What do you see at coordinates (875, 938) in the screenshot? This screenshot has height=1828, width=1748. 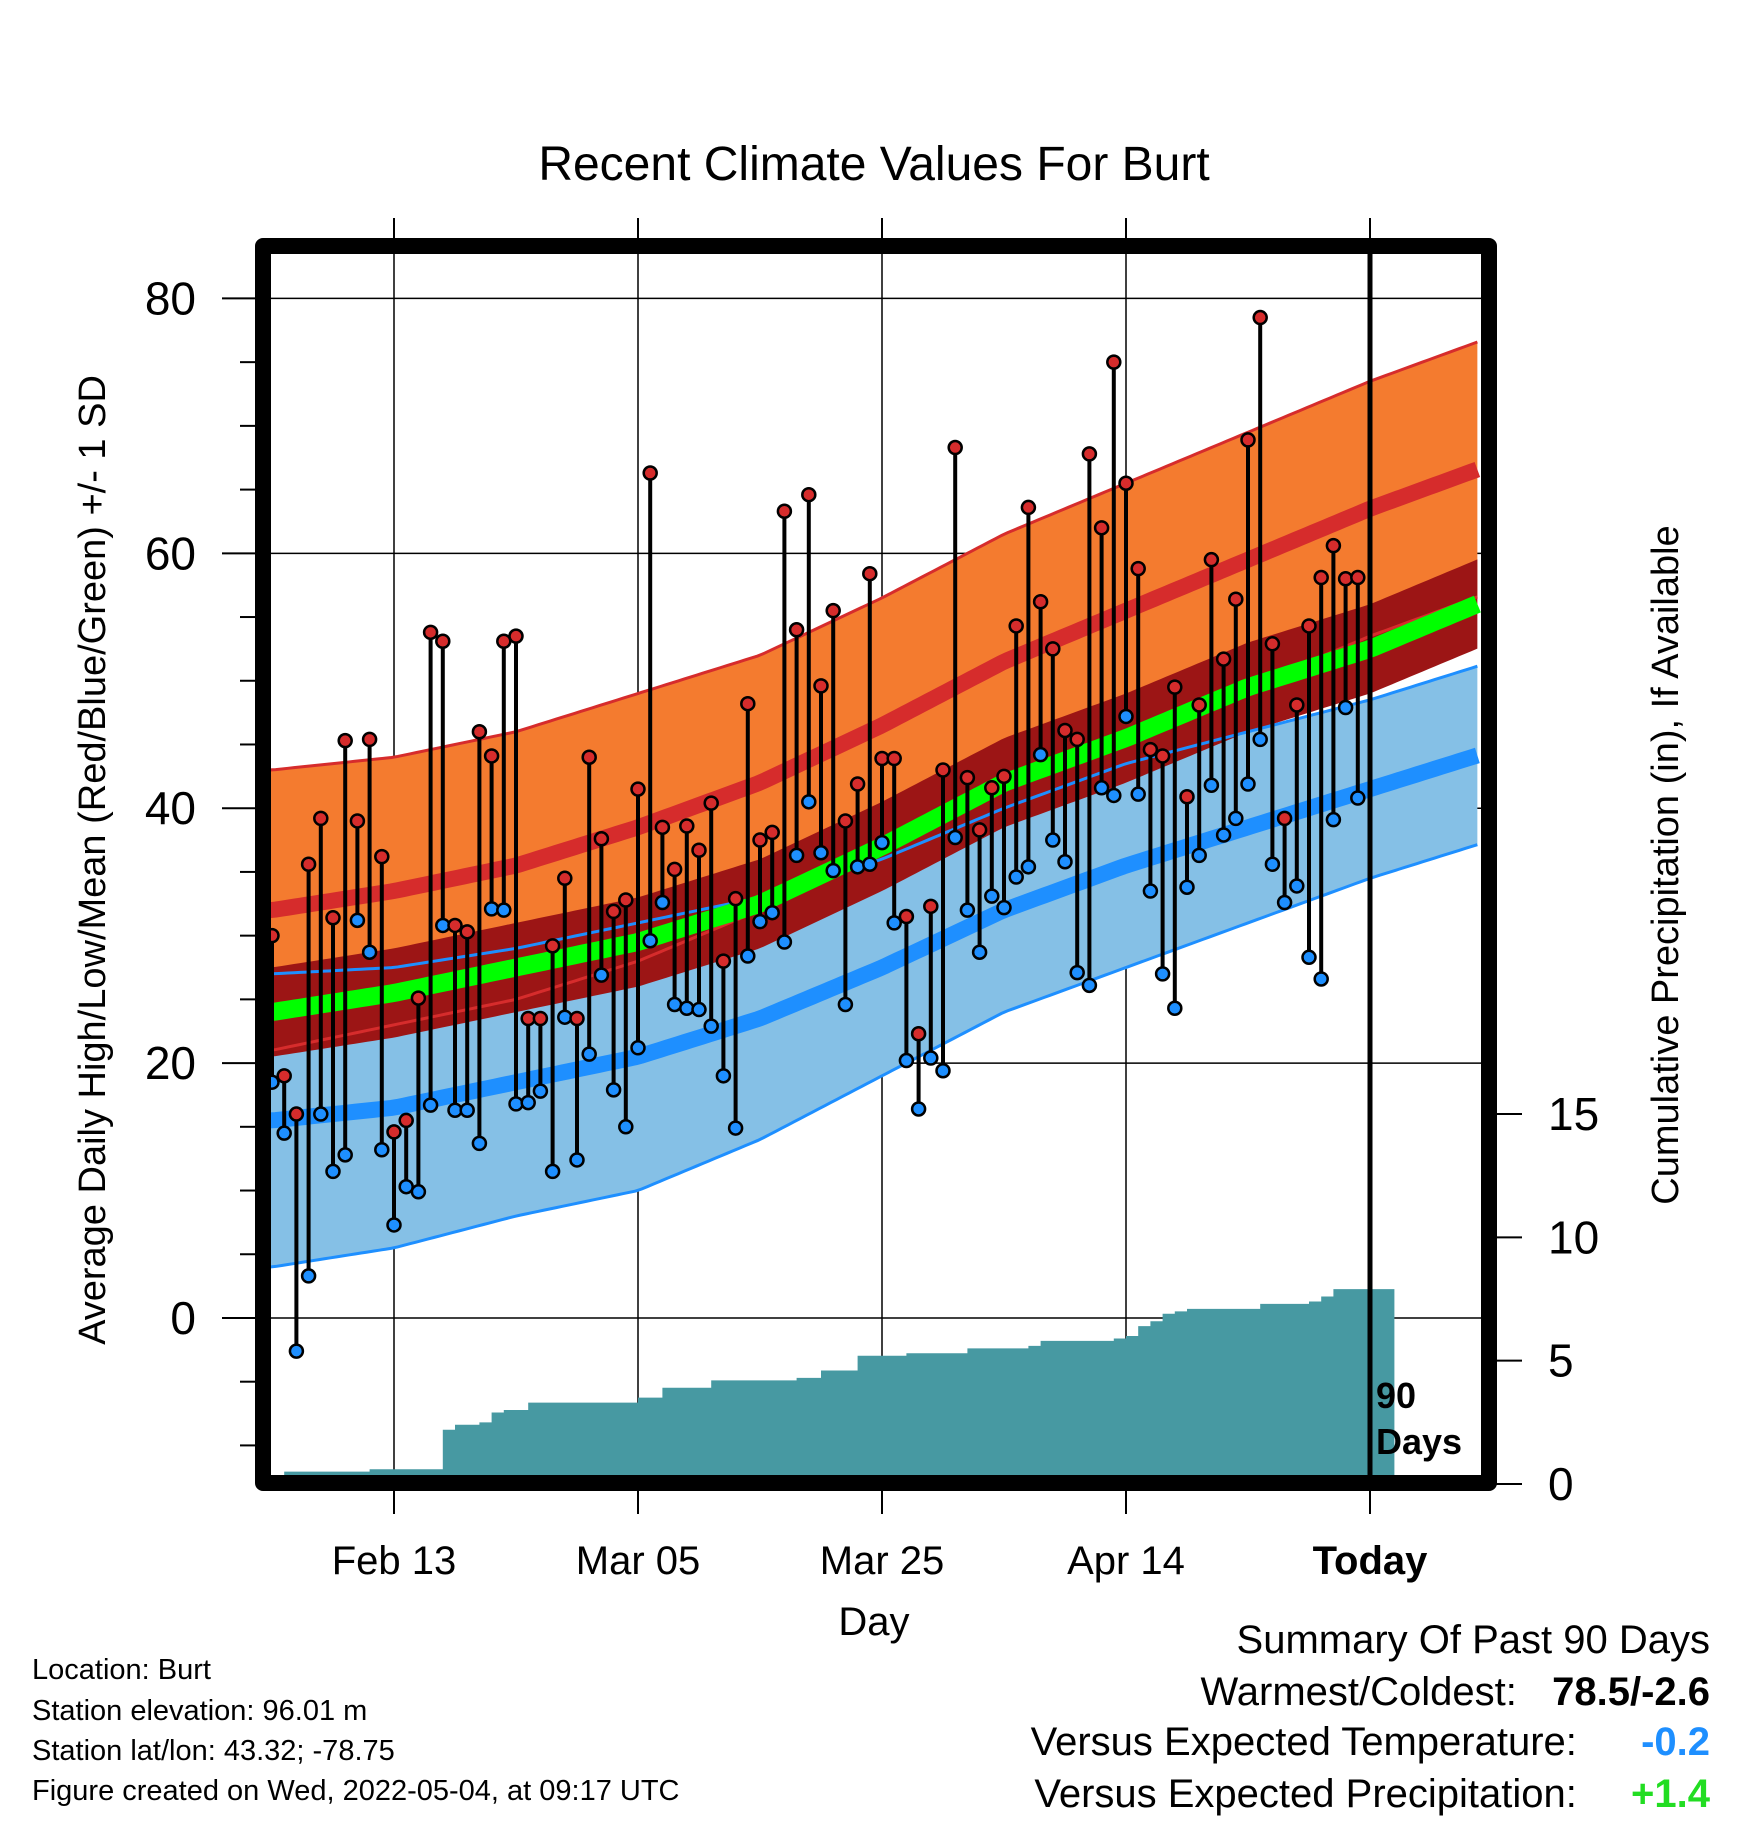 I see `low-mean-line` at bounding box center [875, 938].